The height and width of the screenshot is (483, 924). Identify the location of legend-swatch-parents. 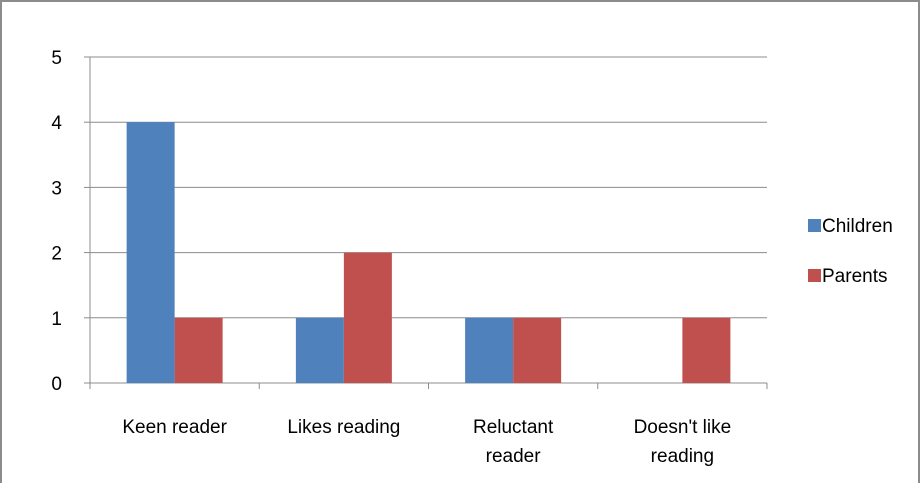
(814, 275).